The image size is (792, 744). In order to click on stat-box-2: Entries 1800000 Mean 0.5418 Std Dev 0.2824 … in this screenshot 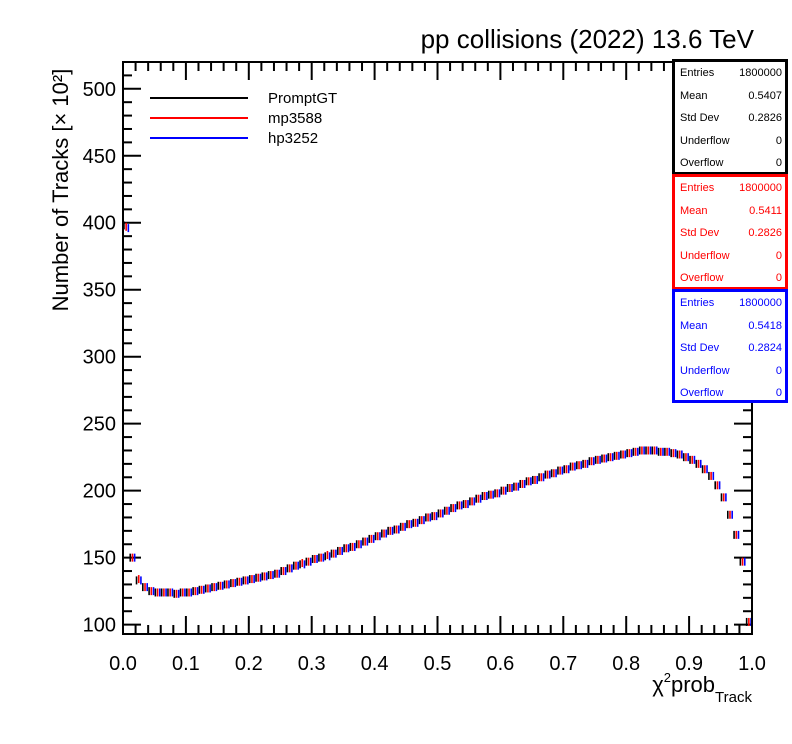, I will do `click(730, 346)`.